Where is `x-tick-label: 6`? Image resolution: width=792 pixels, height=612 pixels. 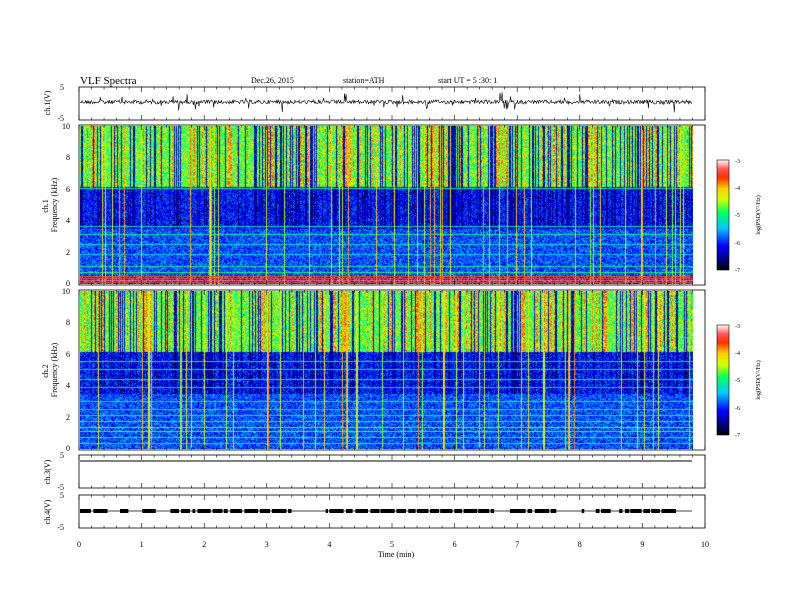
x-tick-label: 6 is located at coordinates (455, 544).